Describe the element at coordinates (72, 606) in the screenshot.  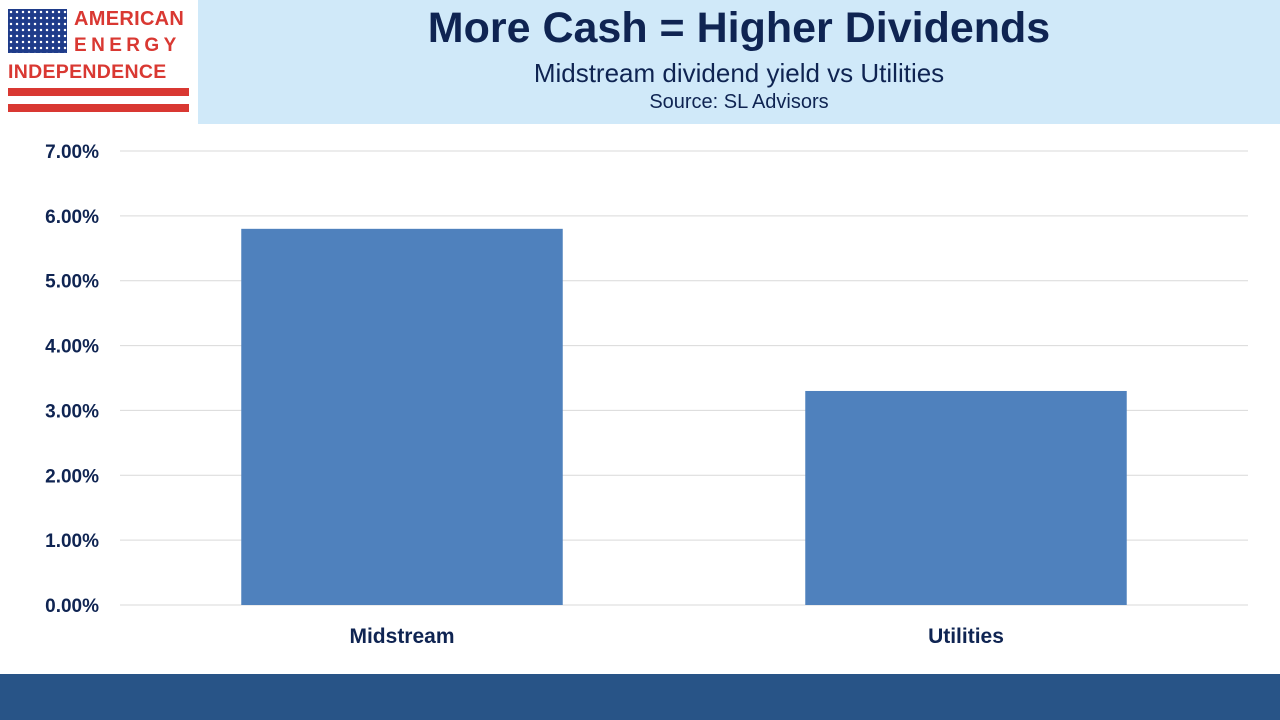
I see `y-tick-label: 0.00%` at that location.